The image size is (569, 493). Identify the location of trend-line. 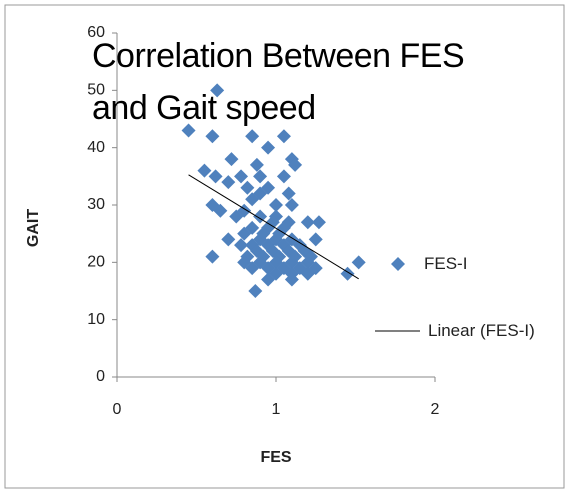
(273, 227).